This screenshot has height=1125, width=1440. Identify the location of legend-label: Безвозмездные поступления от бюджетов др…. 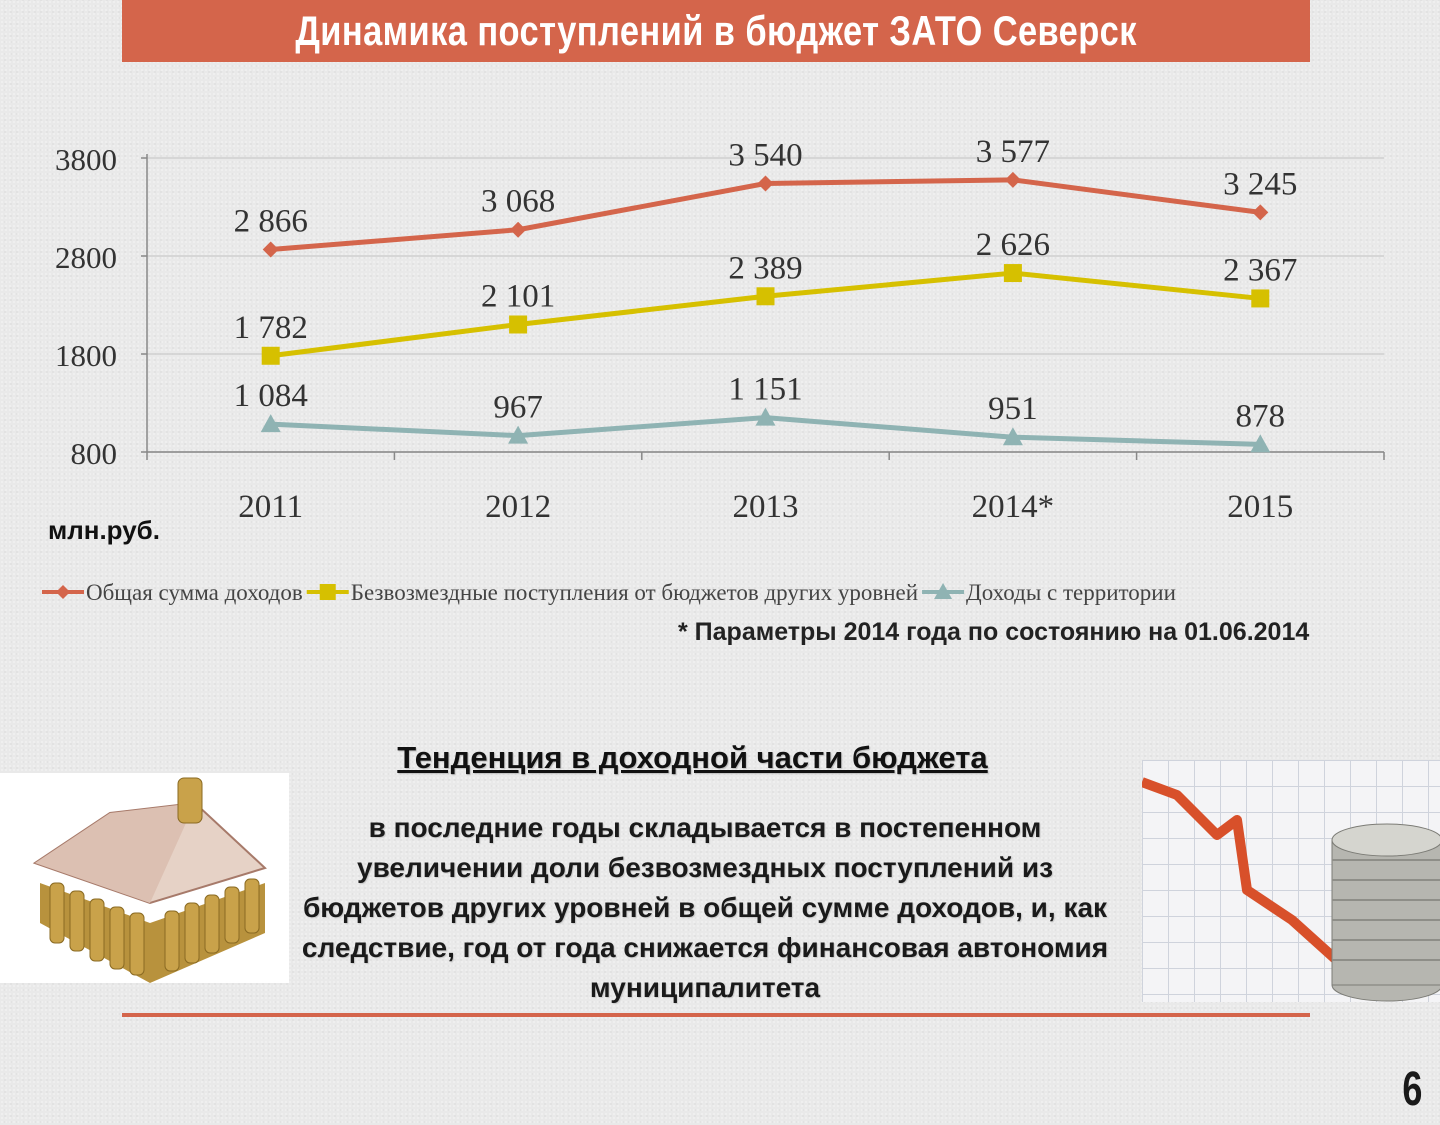
(634, 592).